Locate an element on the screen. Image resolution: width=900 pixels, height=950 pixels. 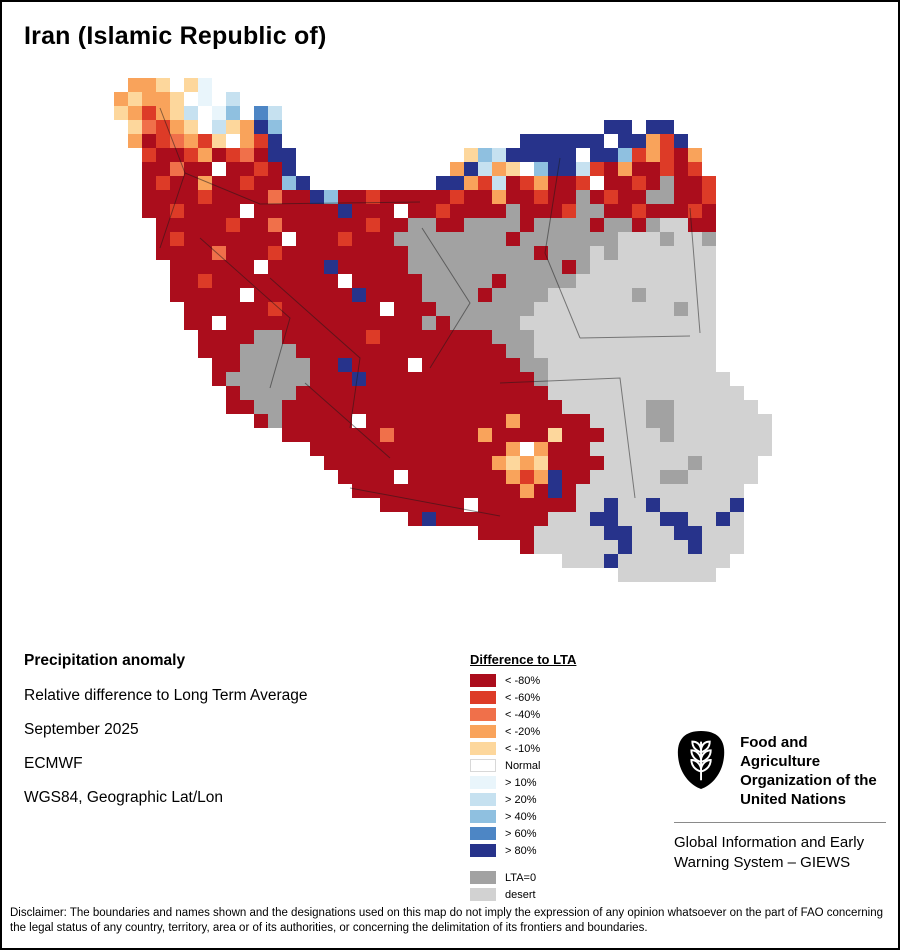
caption-line-subtitle: Relative difference to Long Term Average is located at coordinates (166, 695).